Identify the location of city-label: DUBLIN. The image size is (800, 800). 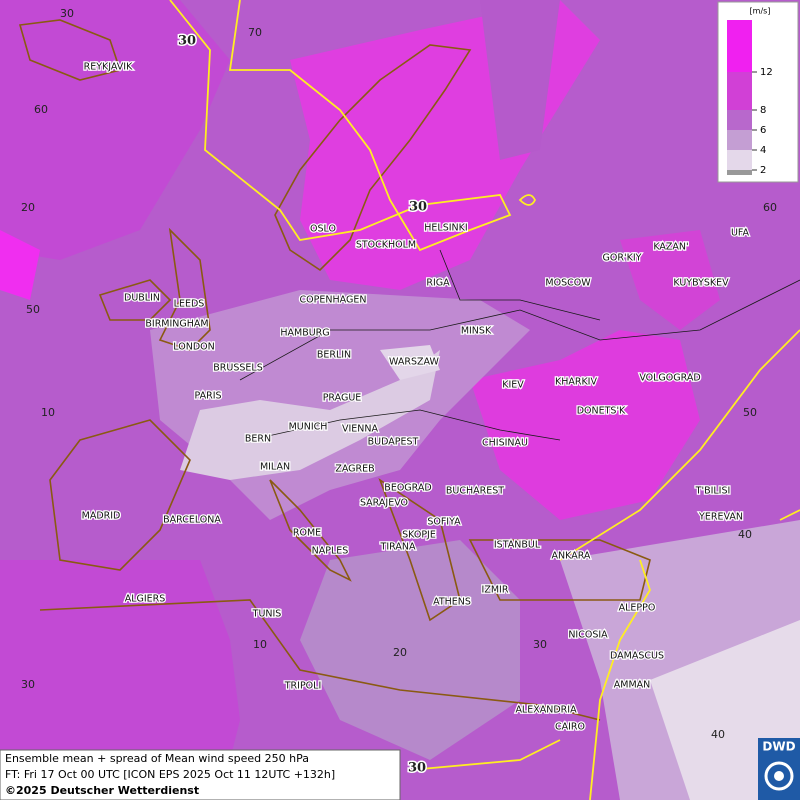
(142, 298).